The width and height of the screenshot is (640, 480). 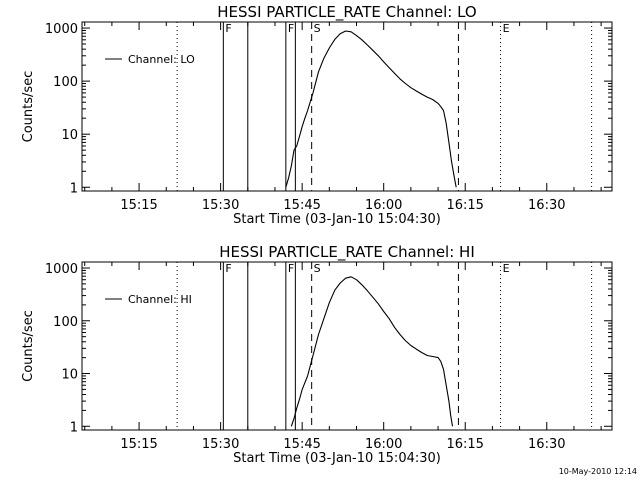 What do you see at coordinates (347, 252) in the screenshot?
I see `chart-title: HESSI PARTICLE_RATE Channel: HI` at bounding box center [347, 252].